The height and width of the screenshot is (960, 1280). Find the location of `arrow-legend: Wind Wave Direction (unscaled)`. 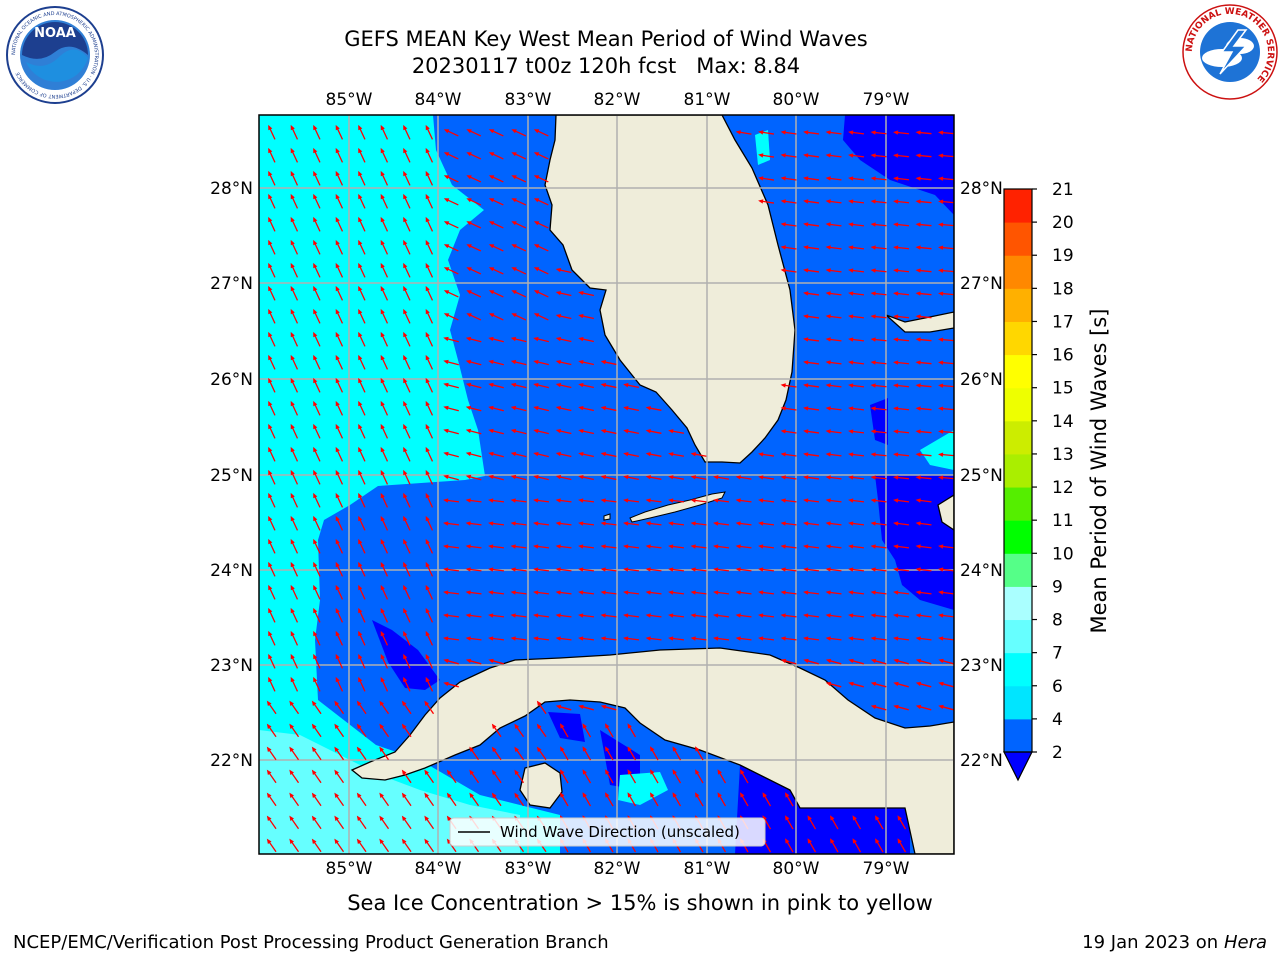

arrow-legend: Wind Wave Direction (unscaled) is located at coordinates (607, 832).